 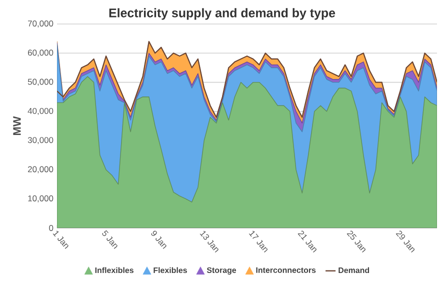 I want to click on x-tick-label: 9 Jan, so click(x=158, y=239).